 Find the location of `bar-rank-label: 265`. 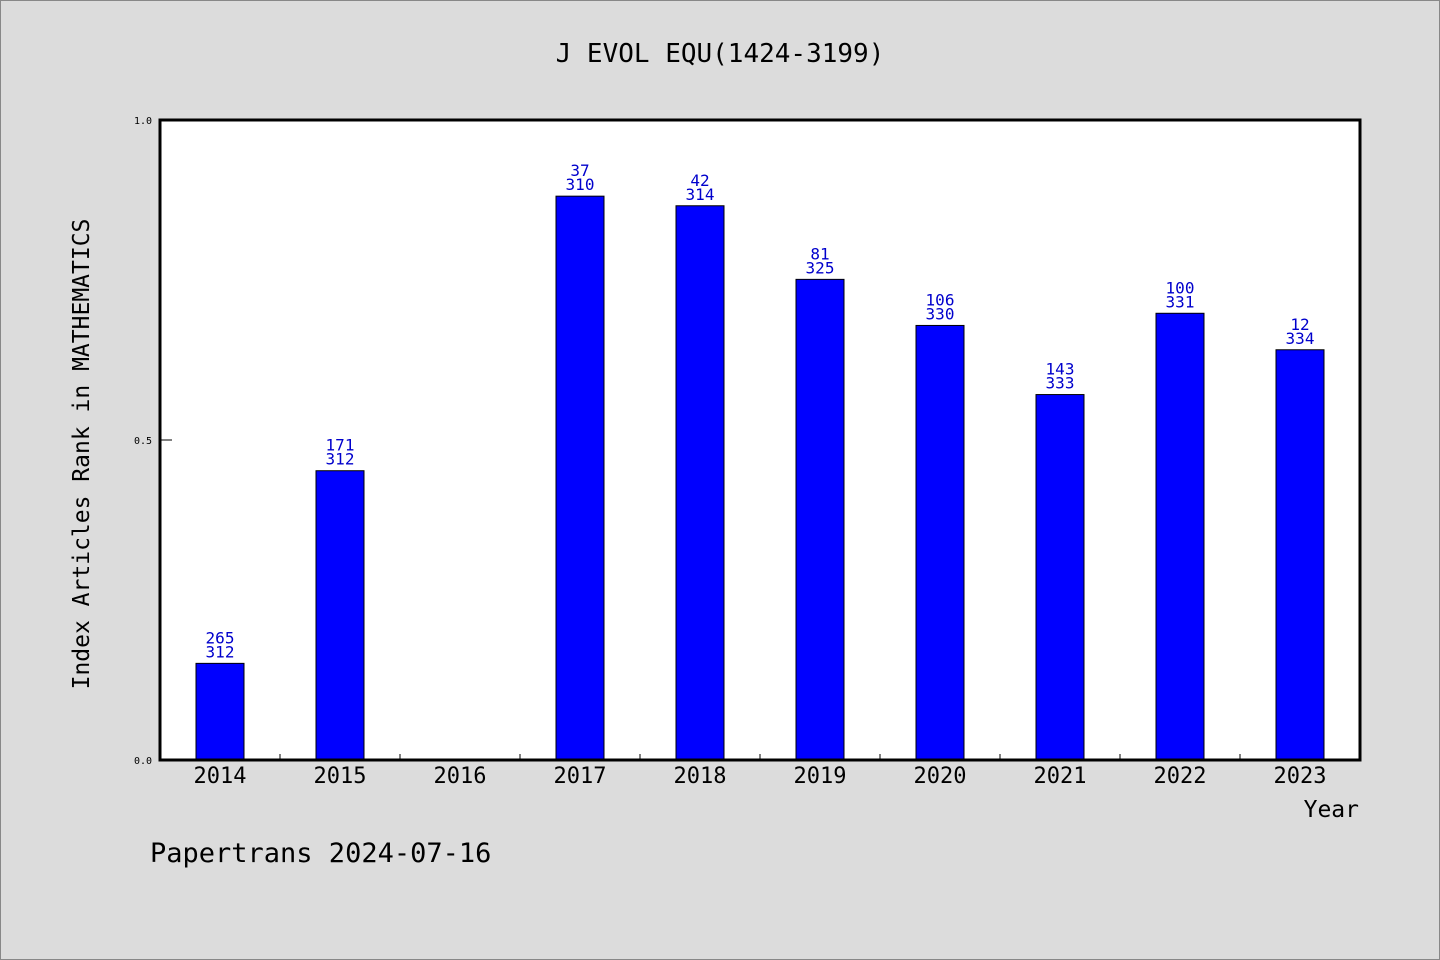

bar-rank-label: 265 is located at coordinates (220, 637).